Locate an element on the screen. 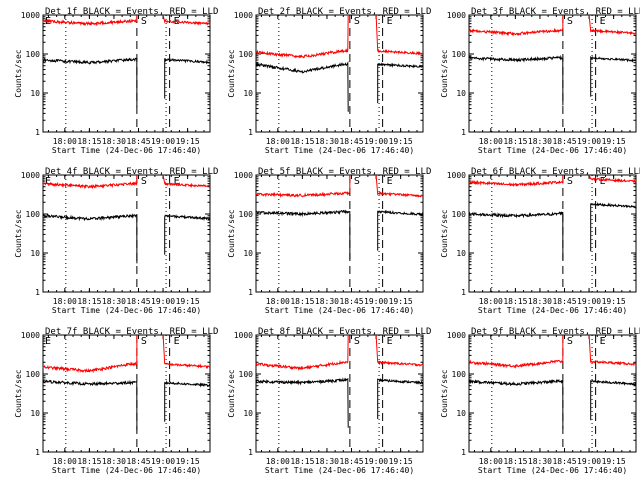 Image resolution: width=640 pixels, height=480 pixels. panel-title: Det 9f BLACK = Events, RED = LLD is located at coordinates (555, 332).